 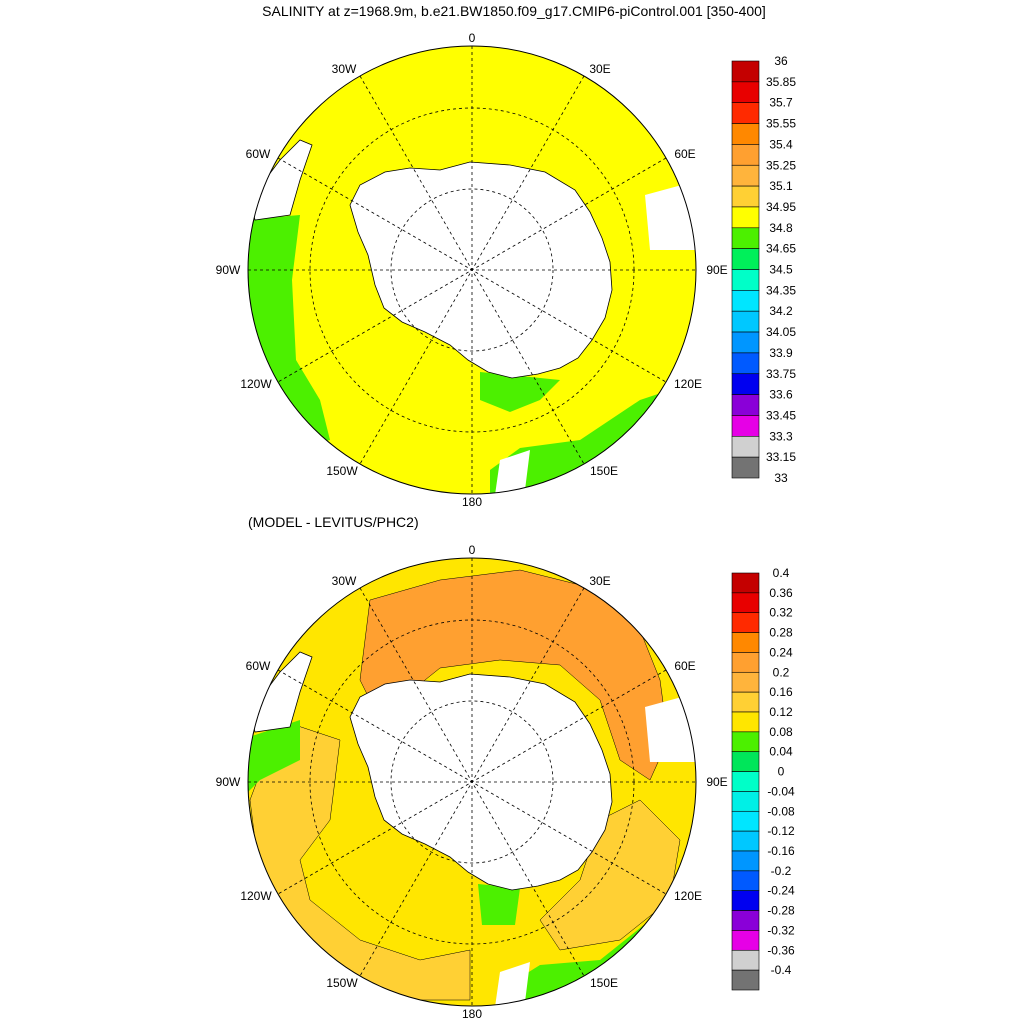 I want to click on colorbar-label: -0.24, so click(x=781, y=891).